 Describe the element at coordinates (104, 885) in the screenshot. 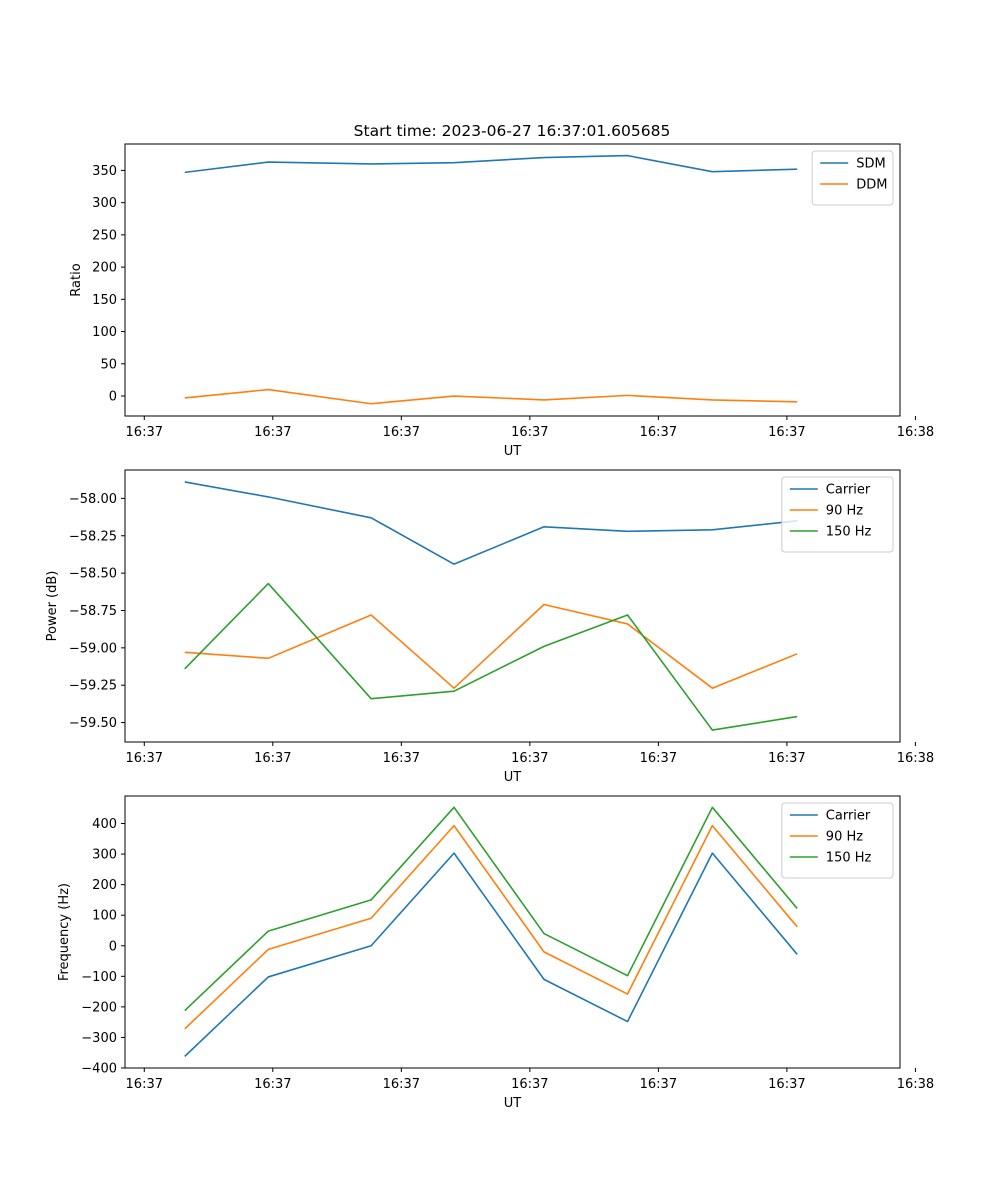

I see `frequency-y-tick-label: 200` at that location.